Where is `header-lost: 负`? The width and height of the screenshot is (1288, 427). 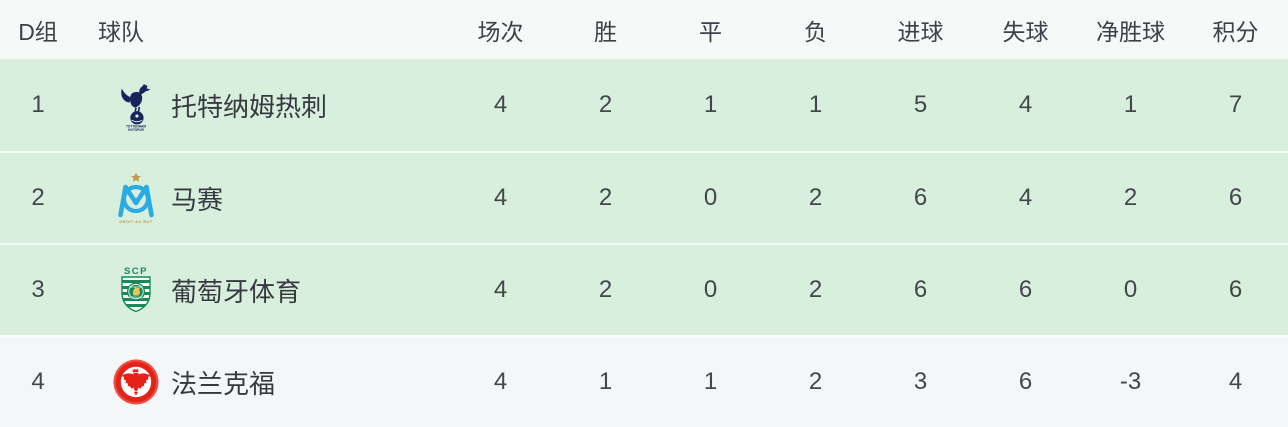
header-lost: 负 is located at coordinates (815, 31).